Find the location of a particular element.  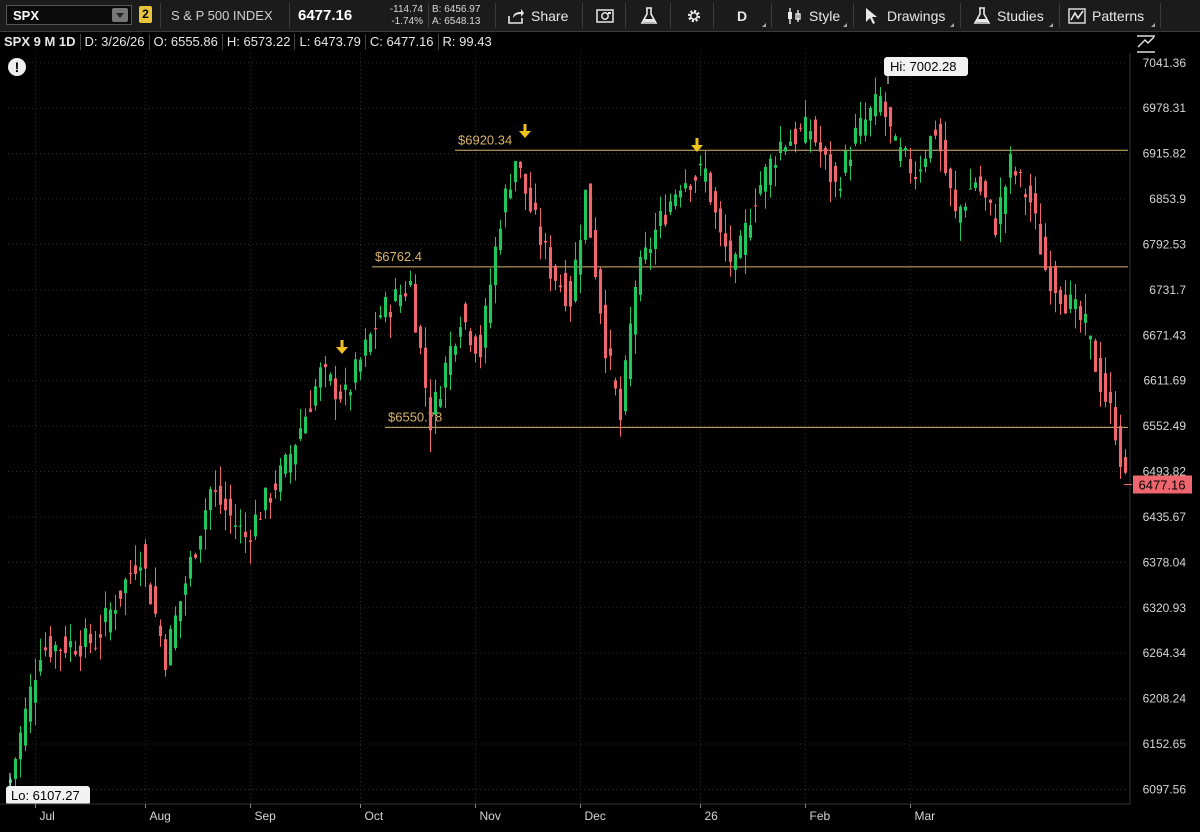

patterns-menu: Patterns is located at coordinates (1106, 15).